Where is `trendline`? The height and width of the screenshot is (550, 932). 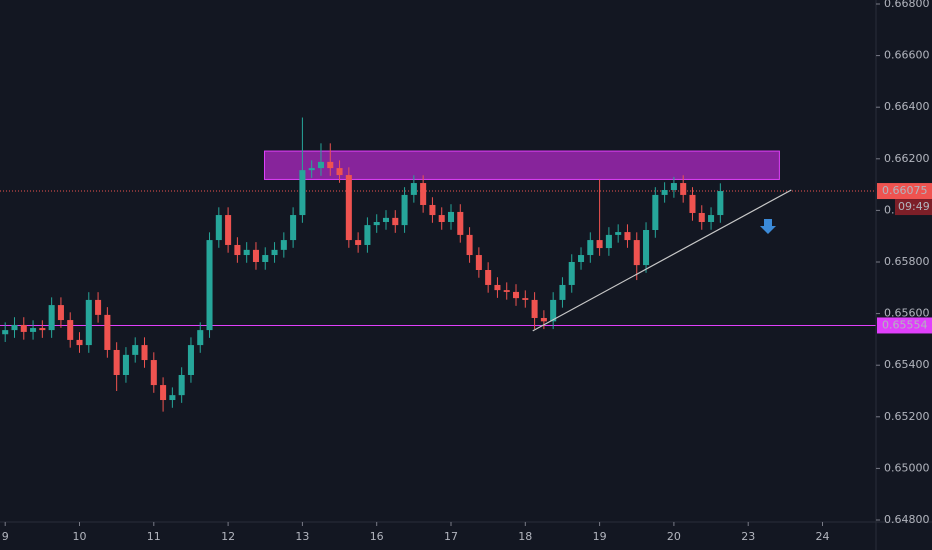 trendline is located at coordinates (662, 260).